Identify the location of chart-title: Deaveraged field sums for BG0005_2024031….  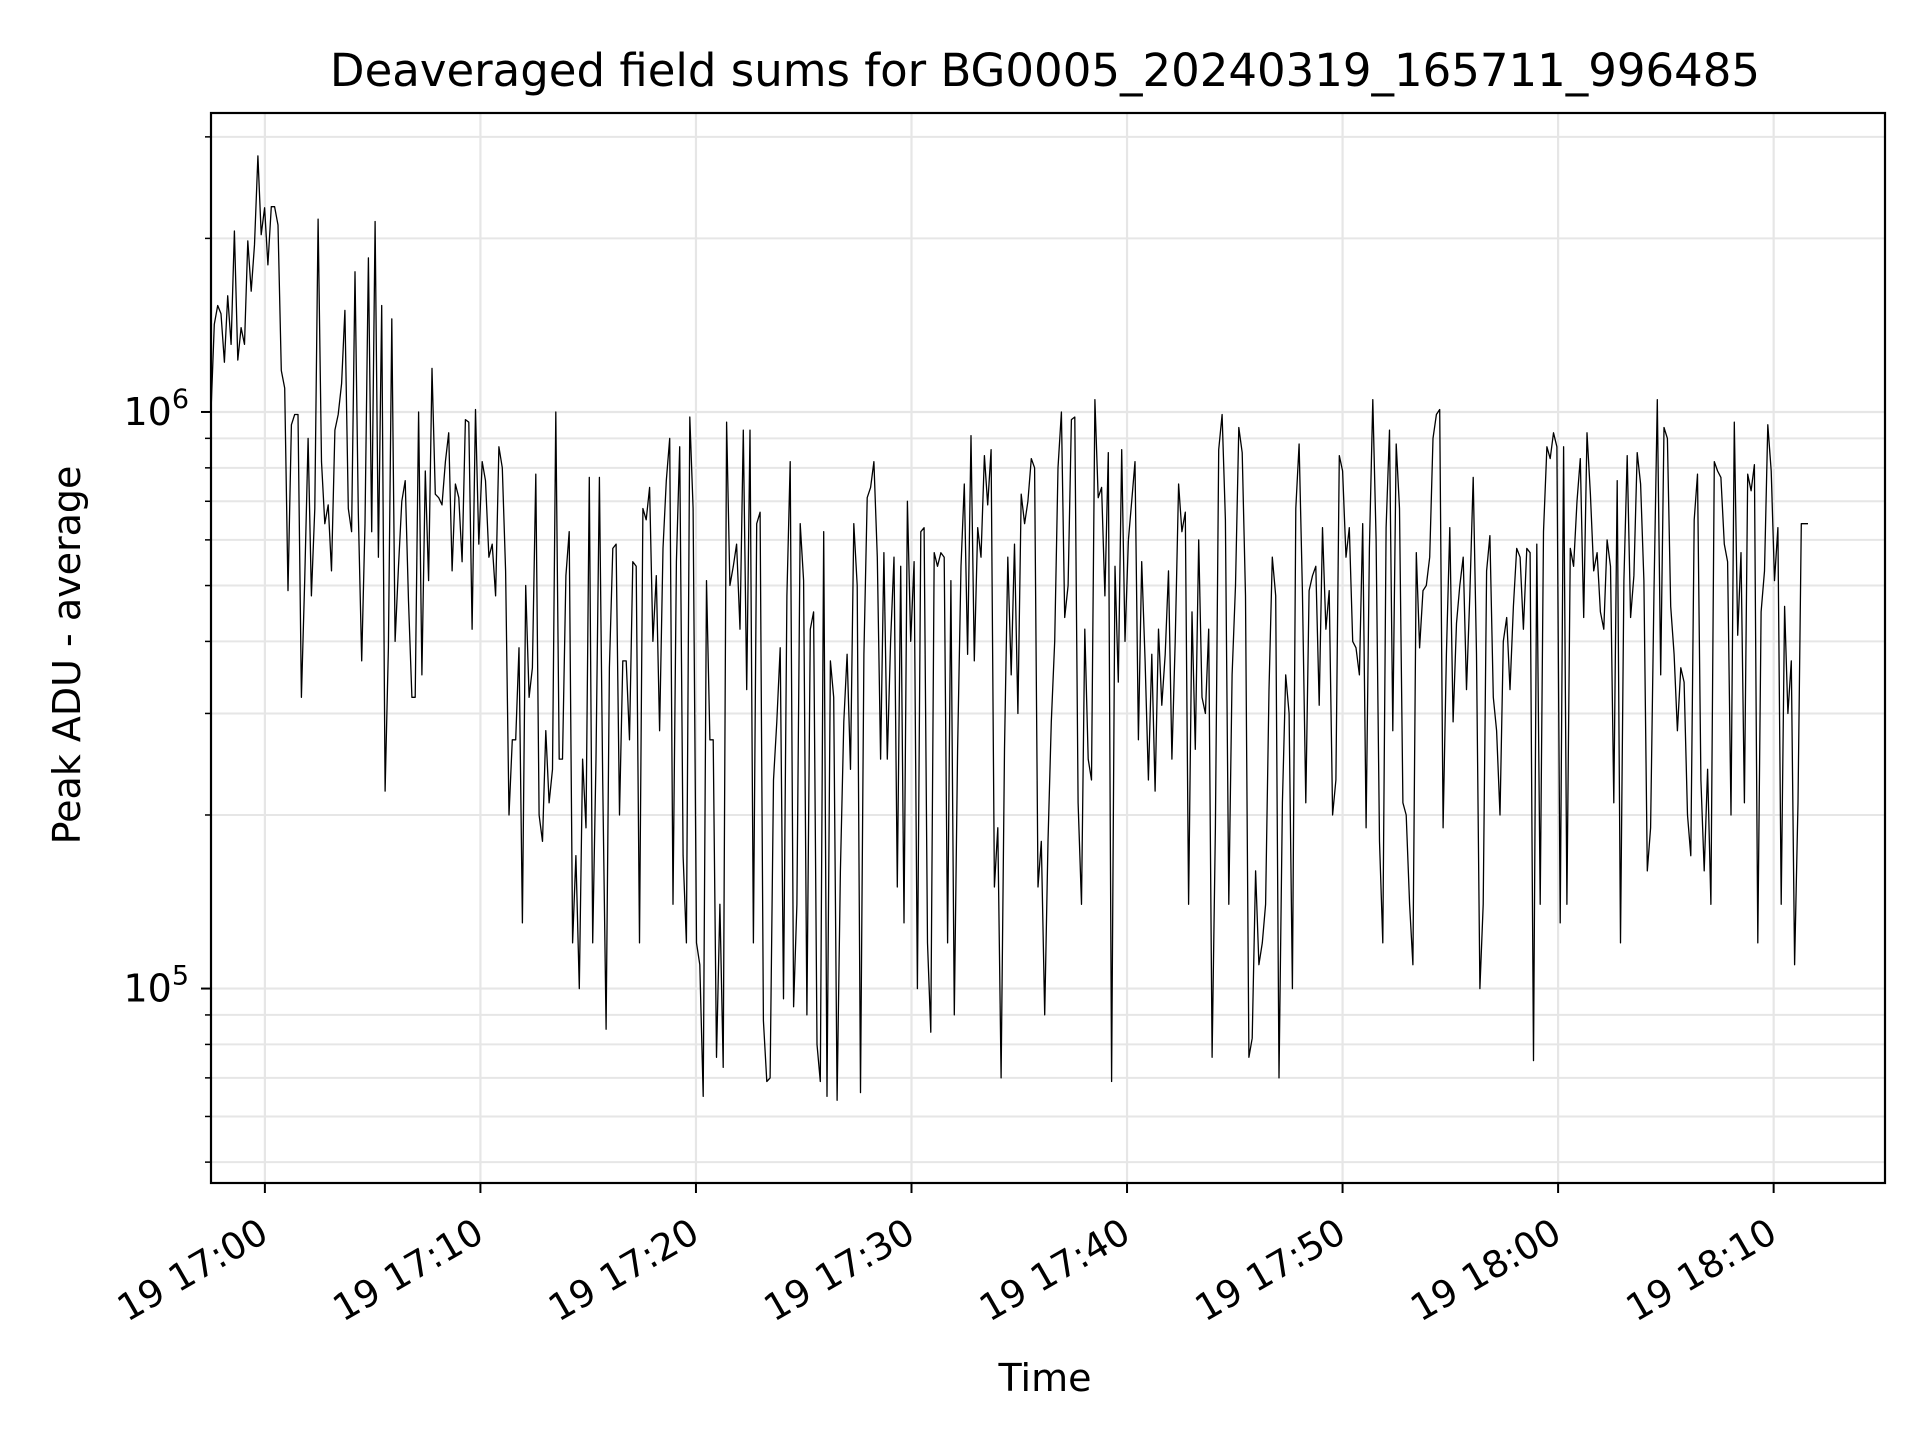
(1045, 70).